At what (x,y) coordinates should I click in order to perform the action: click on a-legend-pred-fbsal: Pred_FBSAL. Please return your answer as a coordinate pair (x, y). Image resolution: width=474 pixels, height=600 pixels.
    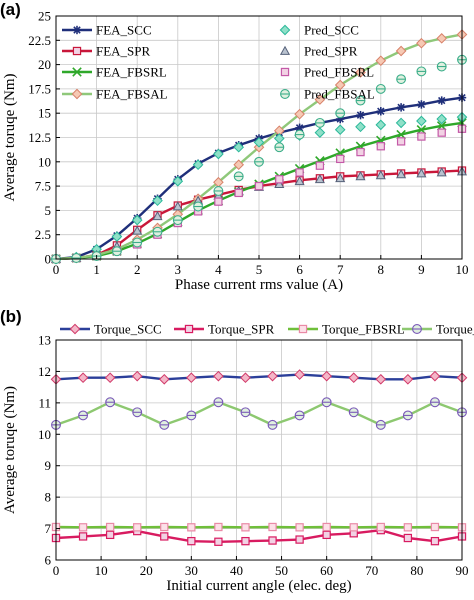
    Looking at the image, I should click on (327, 94).